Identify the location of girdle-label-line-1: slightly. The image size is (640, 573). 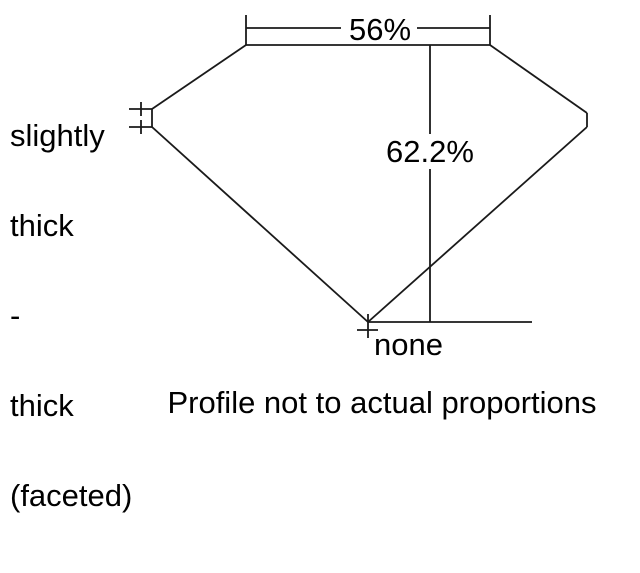
(57, 135).